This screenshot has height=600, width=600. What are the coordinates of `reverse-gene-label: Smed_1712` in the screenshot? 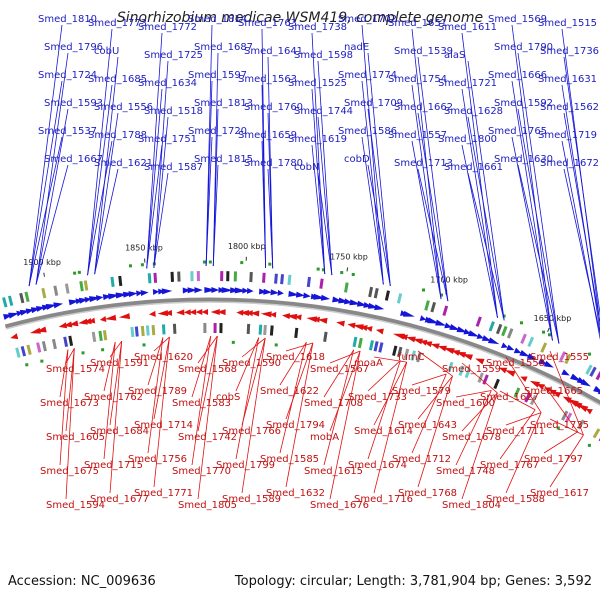 It's located at (421, 459).